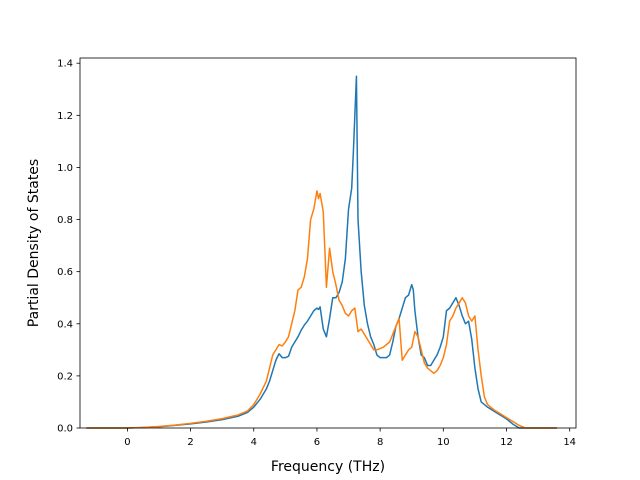 The height and width of the screenshot is (480, 640). What do you see at coordinates (569, 442) in the screenshot?
I see `x-tick-label: 14` at bounding box center [569, 442].